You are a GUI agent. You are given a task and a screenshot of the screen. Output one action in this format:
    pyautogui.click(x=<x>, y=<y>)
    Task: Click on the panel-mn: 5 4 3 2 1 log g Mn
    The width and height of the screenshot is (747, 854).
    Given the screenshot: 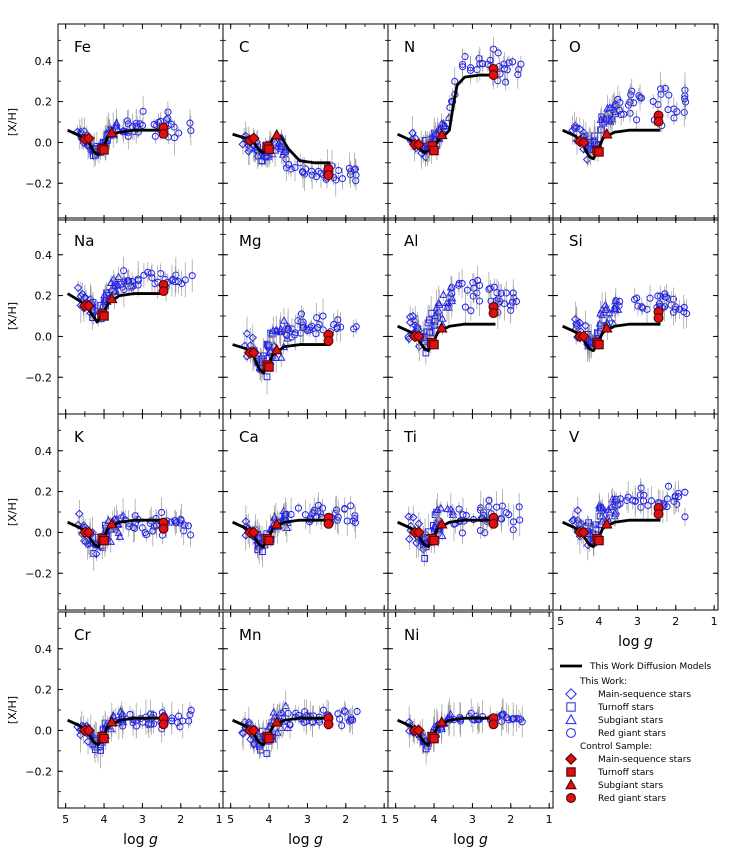 What is the action you would take?
    pyautogui.click(x=305, y=729)
    